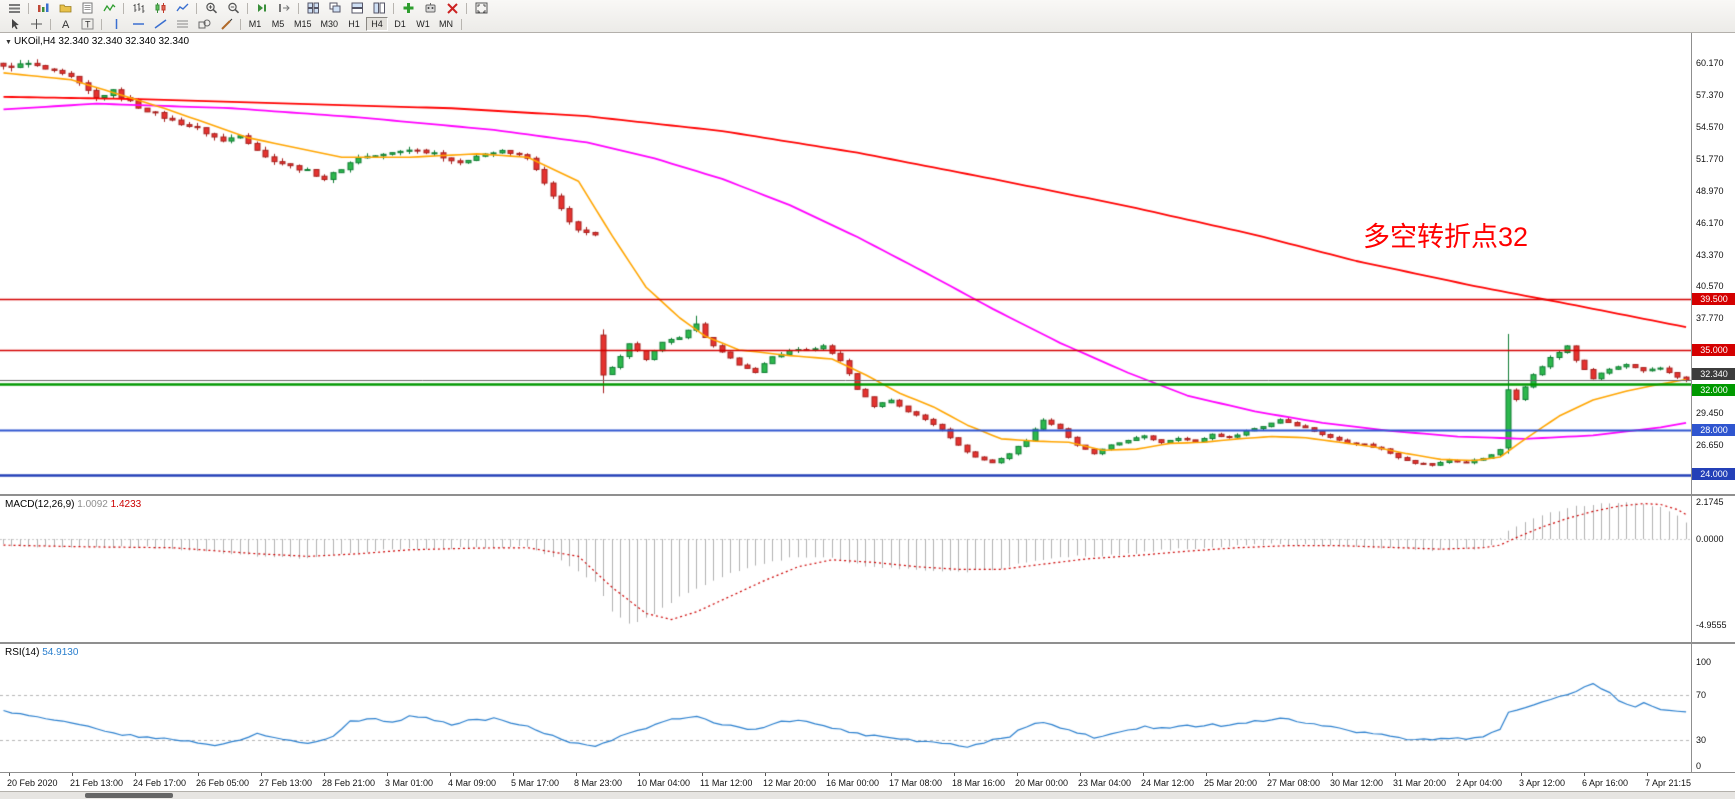 This screenshot has height=799, width=1735. Describe the element at coordinates (1710, 502) in the screenshot. I see `macd-scale-tick: 2.1745` at that location.